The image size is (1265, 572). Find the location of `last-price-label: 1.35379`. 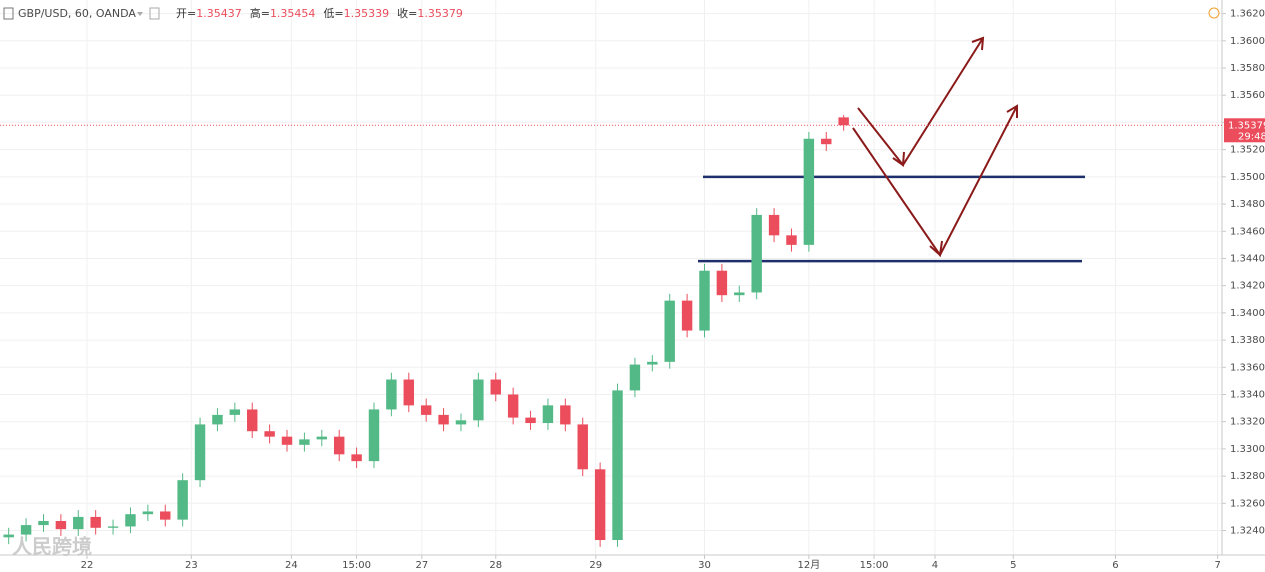

last-price-label: 1.35379 is located at coordinates (1246, 125).